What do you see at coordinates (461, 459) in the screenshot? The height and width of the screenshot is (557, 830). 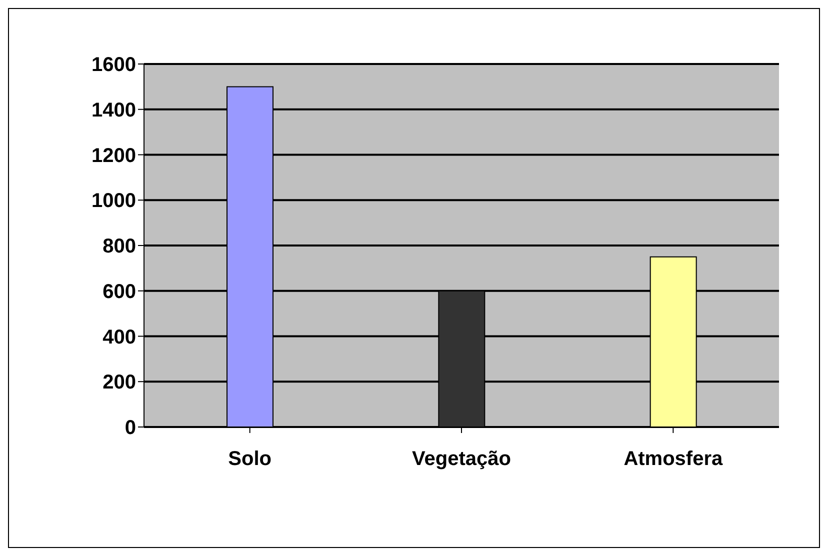 I see `x-tick-label: Vegetação` at bounding box center [461, 459].